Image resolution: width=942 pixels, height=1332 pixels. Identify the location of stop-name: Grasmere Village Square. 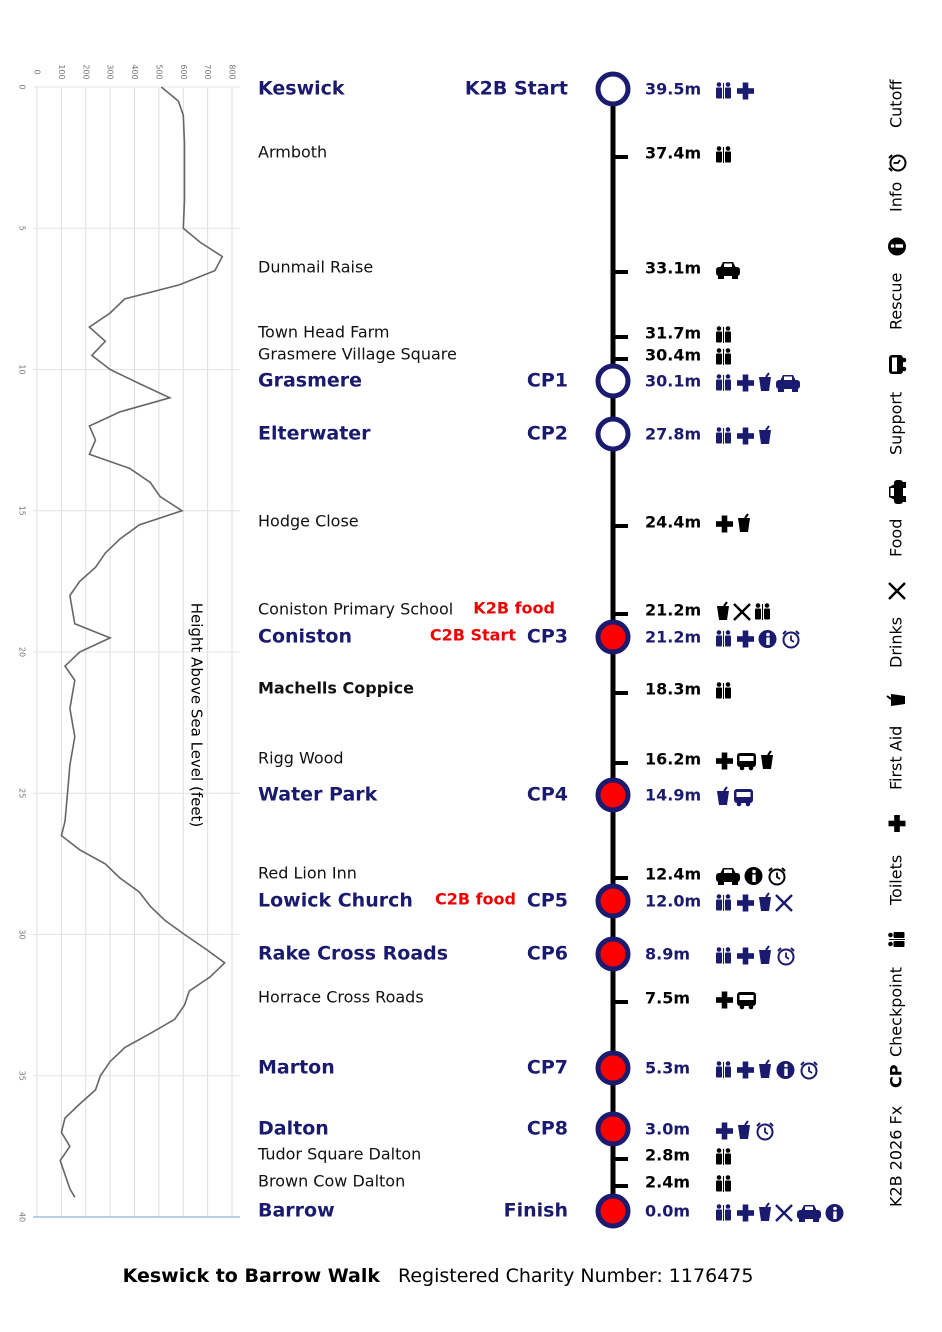
(357, 354).